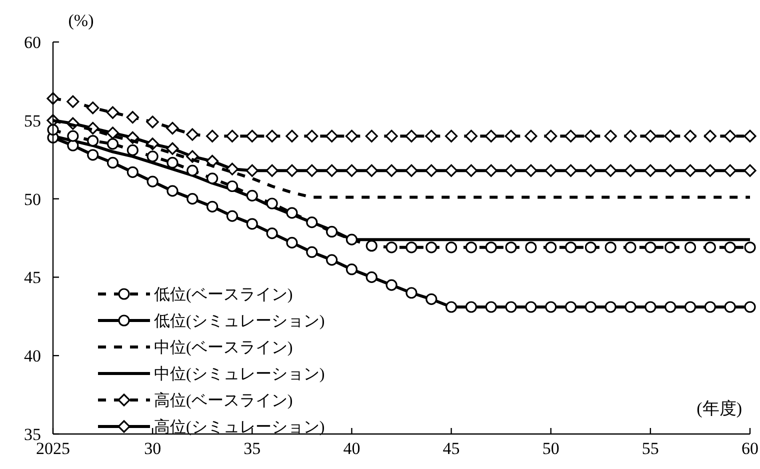 This screenshot has height=469, width=760. What do you see at coordinates (153, 448) in the screenshot?
I see `x-tick-label: 30` at bounding box center [153, 448].